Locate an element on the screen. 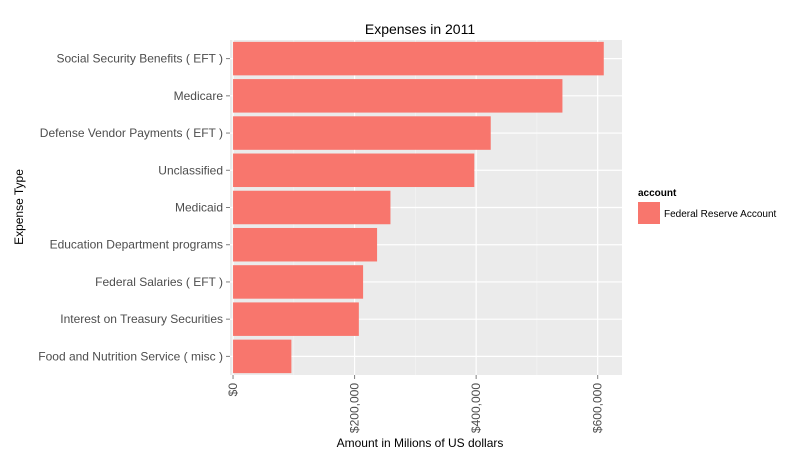 This screenshot has width=808, height=461. legend-swatch is located at coordinates (649, 213).